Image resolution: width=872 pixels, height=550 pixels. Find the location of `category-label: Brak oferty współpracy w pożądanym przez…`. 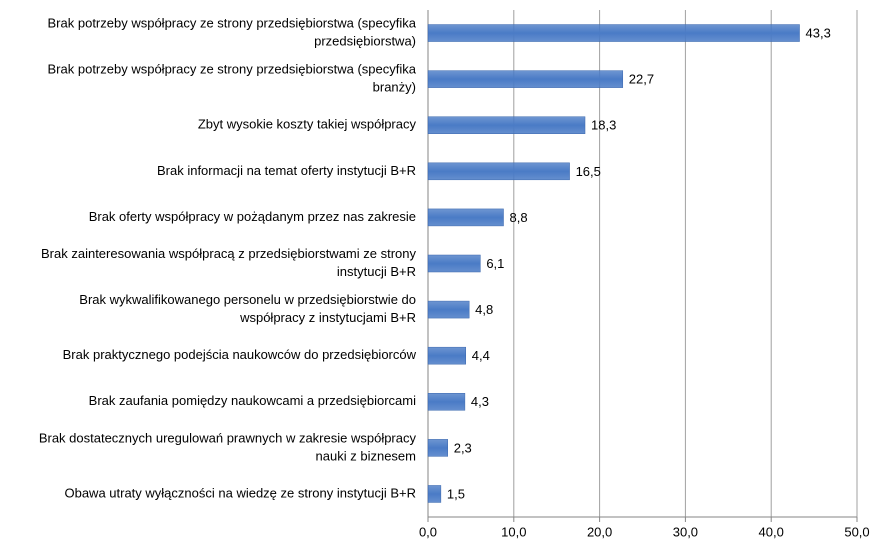

category-label: Brak oferty współpracy w pożądanym przez… is located at coordinates (252, 216).